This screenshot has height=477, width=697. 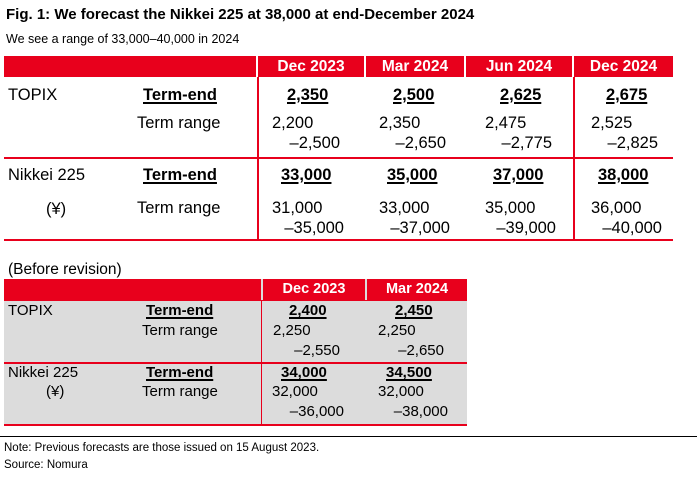 I want to click on before-nikkei-label: Nikkei 225, so click(x=43, y=372).